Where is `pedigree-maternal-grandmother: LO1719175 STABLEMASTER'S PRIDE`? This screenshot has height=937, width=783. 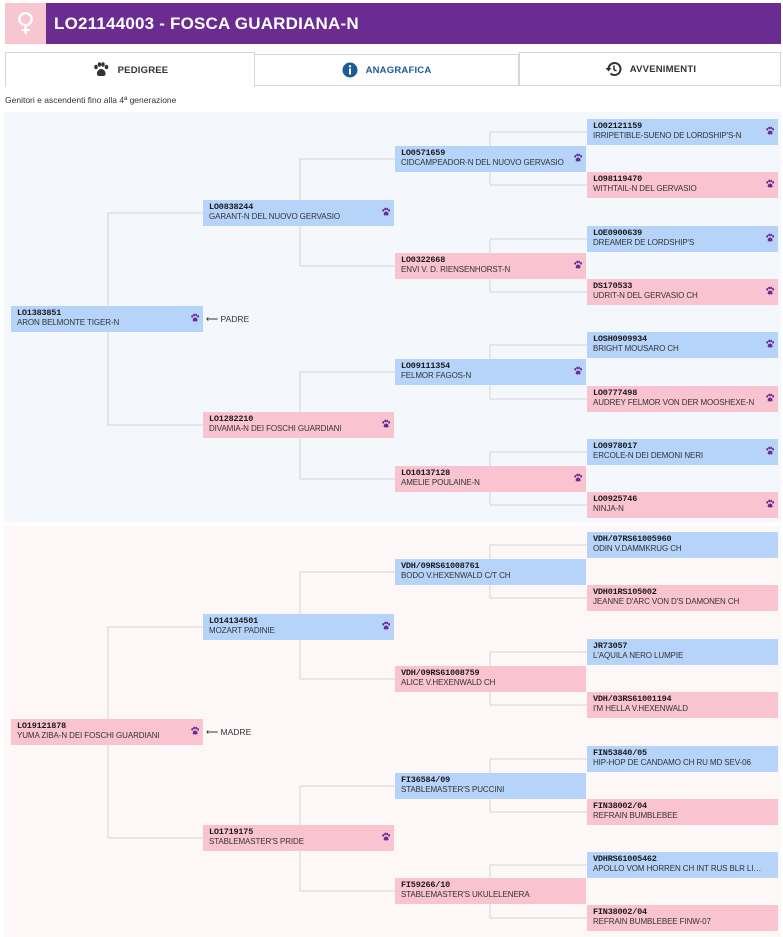
pedigree-maternal-grandmother: LO1719175 STABLEMASTER'S PRIDE is located at coordinates (298, 838).